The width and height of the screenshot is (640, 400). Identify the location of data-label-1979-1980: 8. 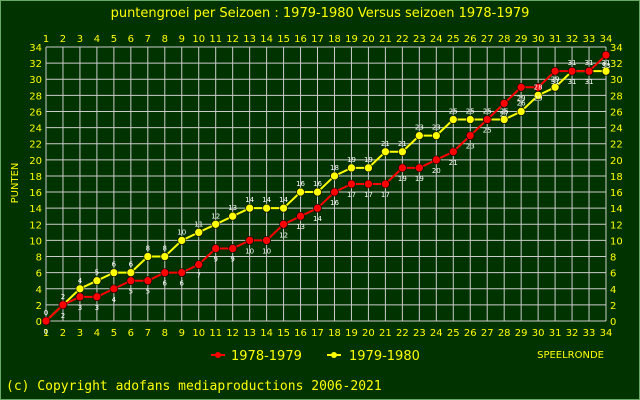
(148, 249).